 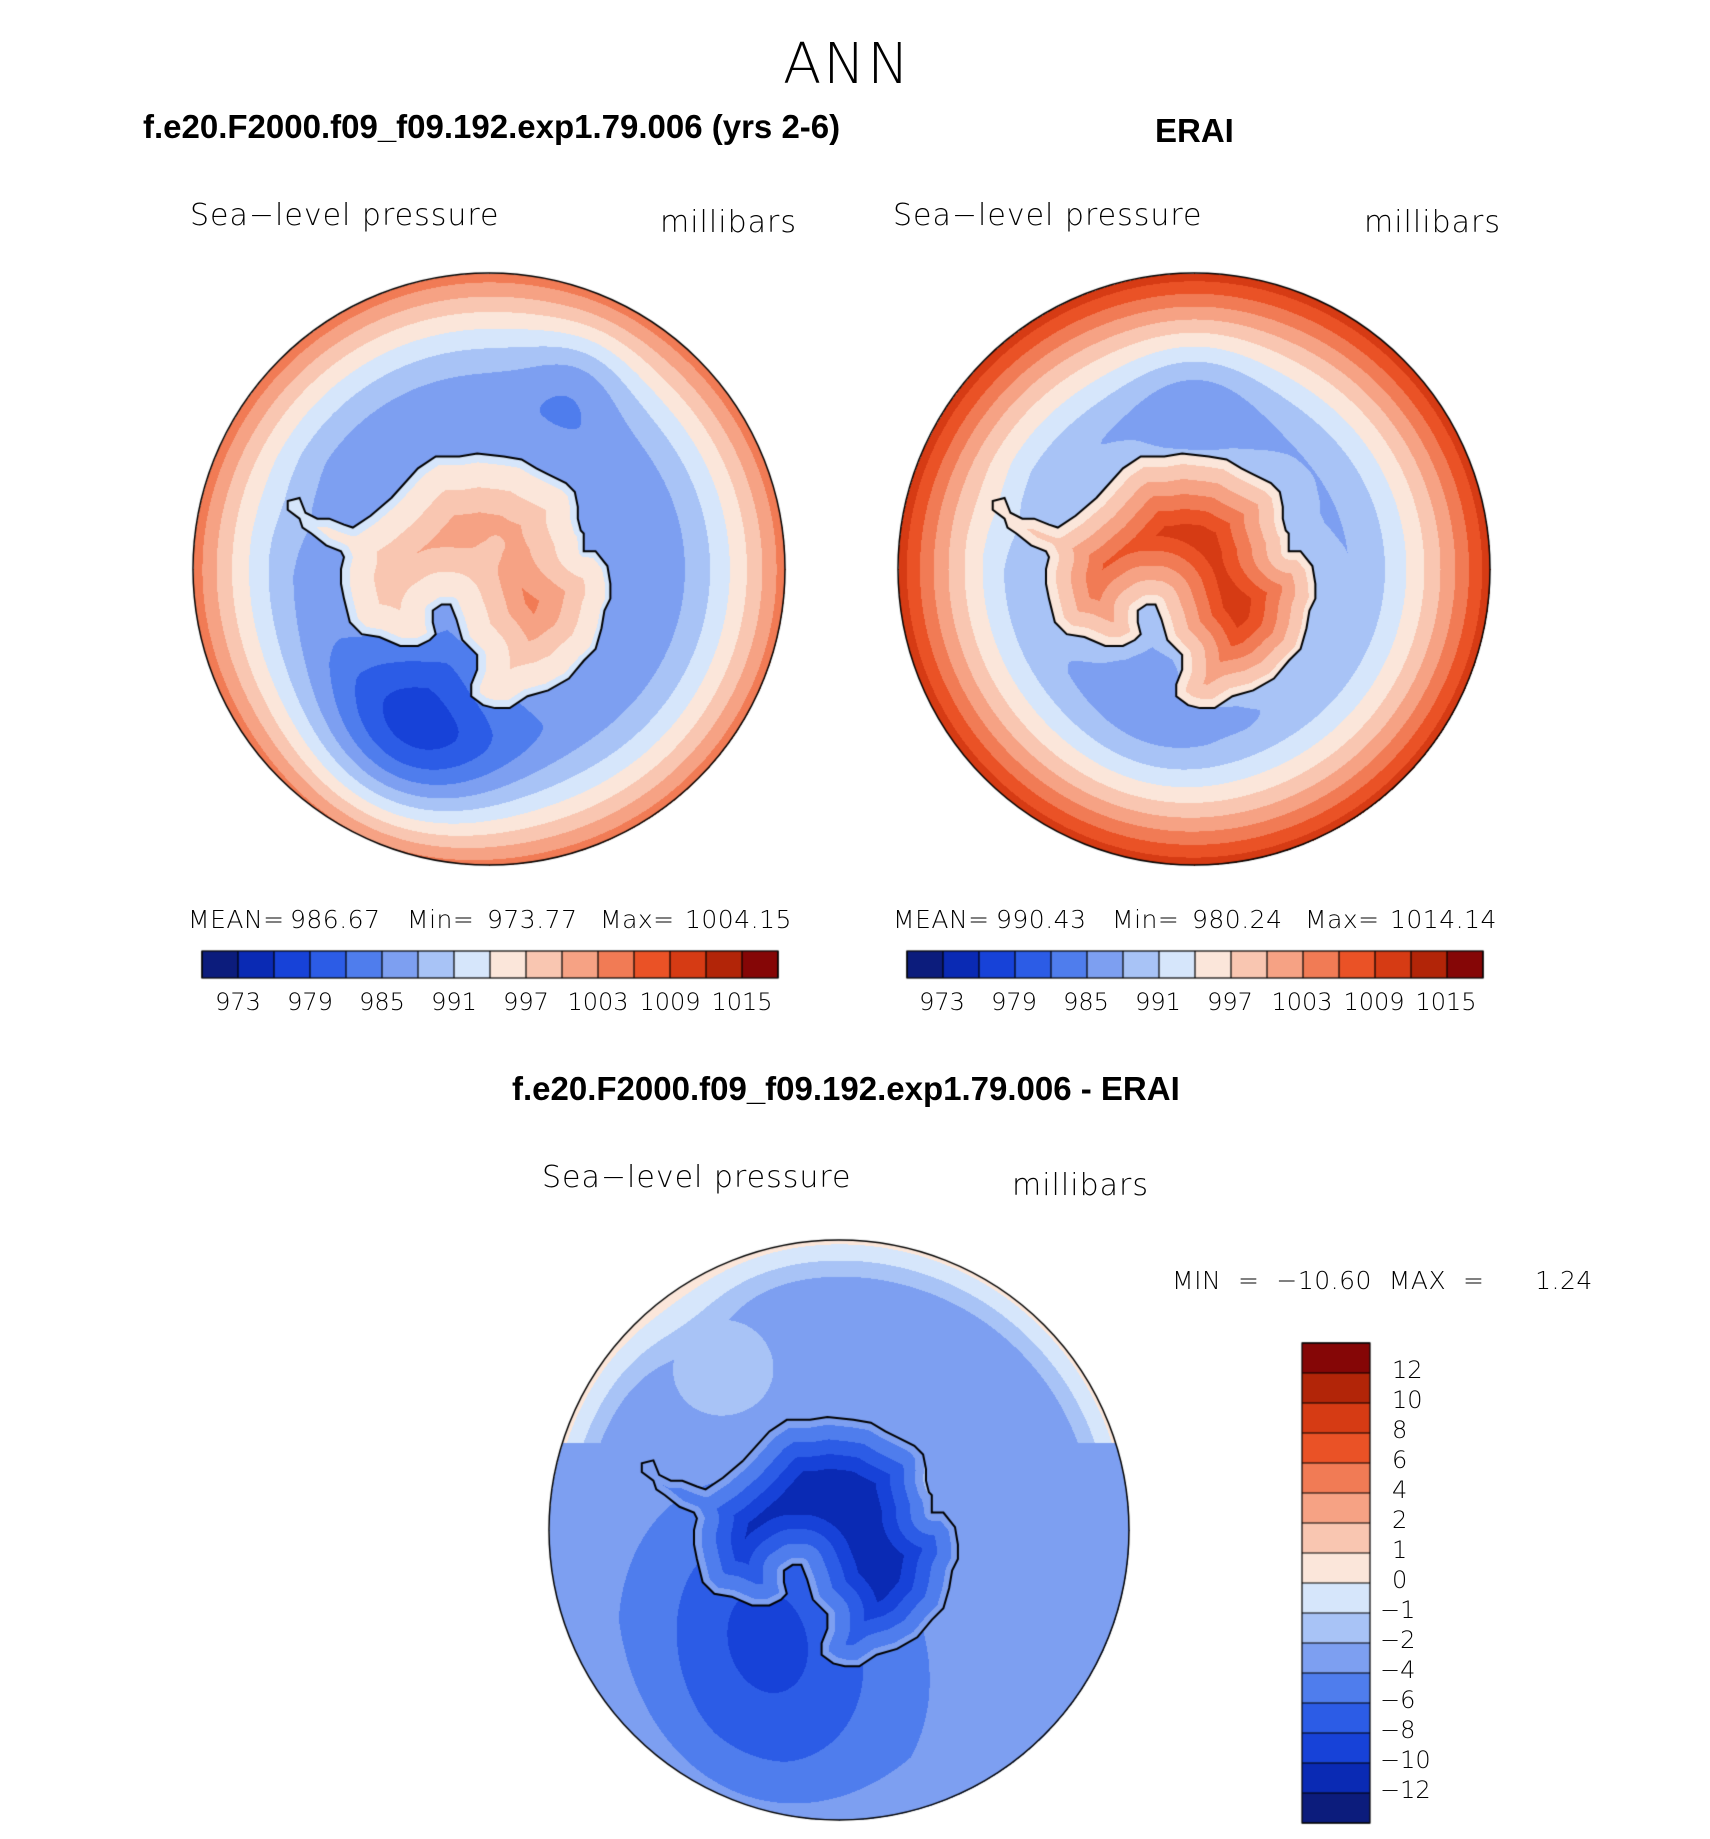 I want to click on model-min-label: Min=, so click(x=441, y=919).